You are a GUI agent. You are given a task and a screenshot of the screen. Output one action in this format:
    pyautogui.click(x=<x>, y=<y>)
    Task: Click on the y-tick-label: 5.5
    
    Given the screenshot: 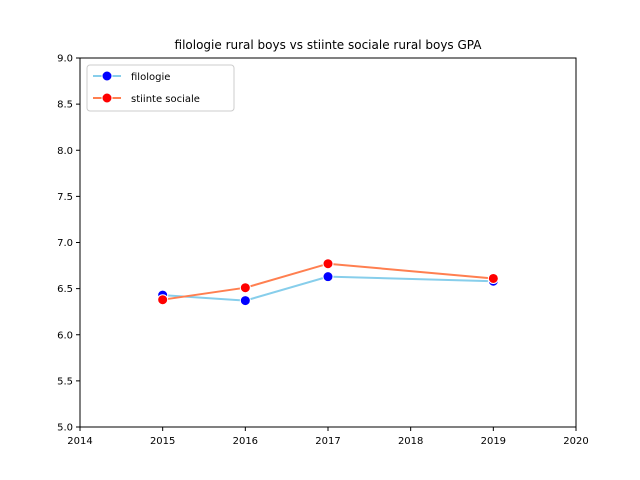 What is the action you would take?
    pyautogui.click(x=65, y=381)
    